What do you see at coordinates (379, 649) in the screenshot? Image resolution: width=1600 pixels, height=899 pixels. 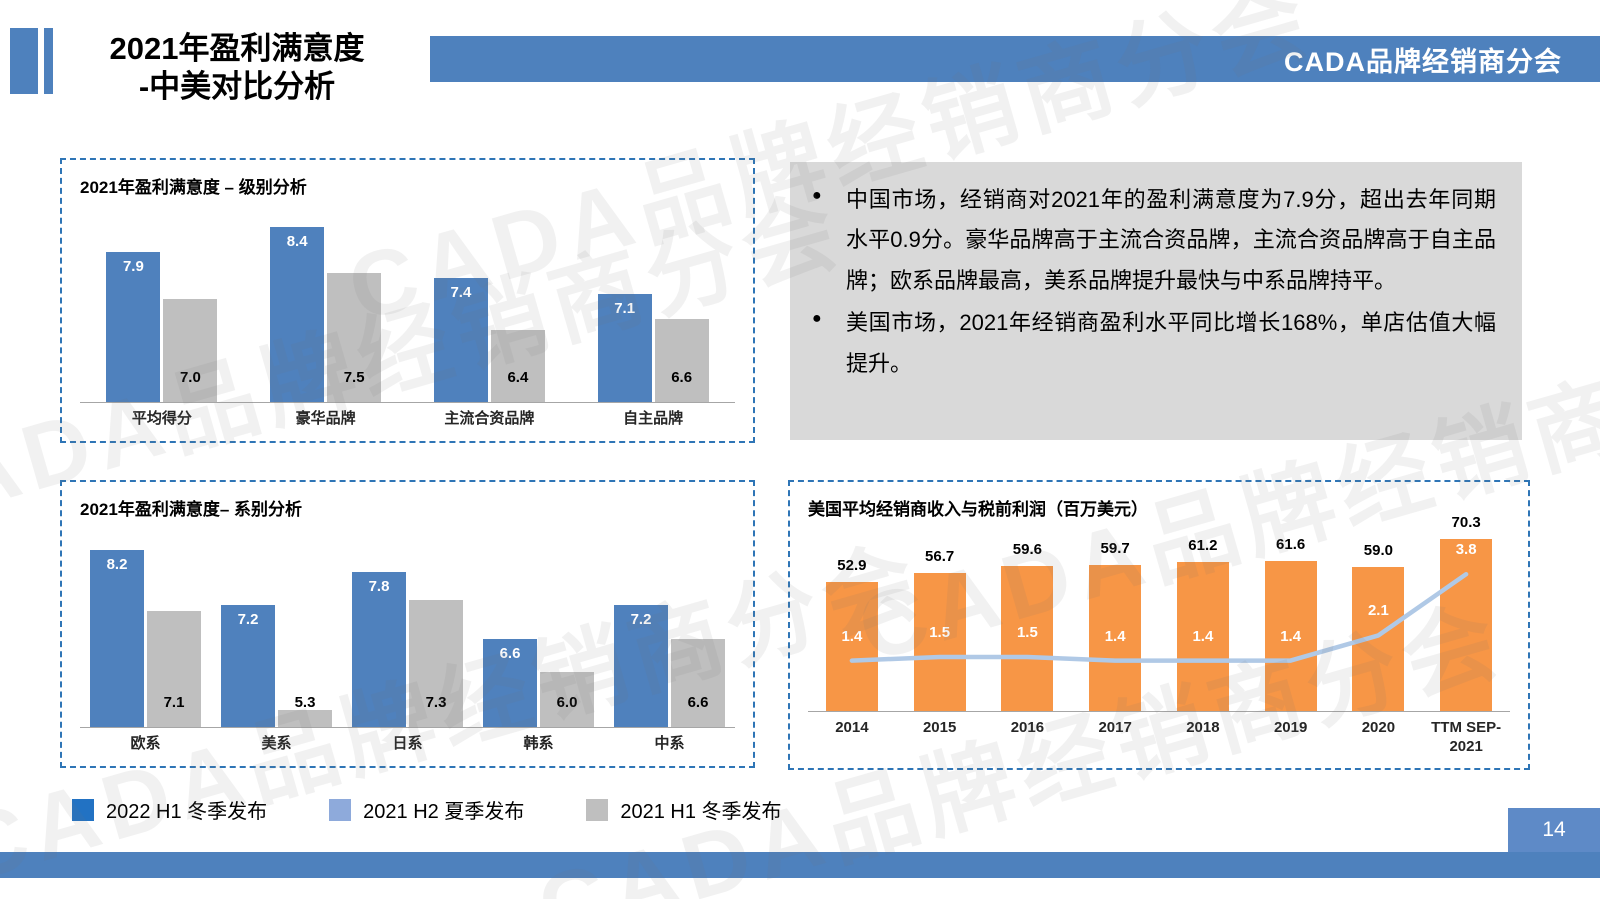 I see `bar: 7.8` at bounding box center [379, 649].